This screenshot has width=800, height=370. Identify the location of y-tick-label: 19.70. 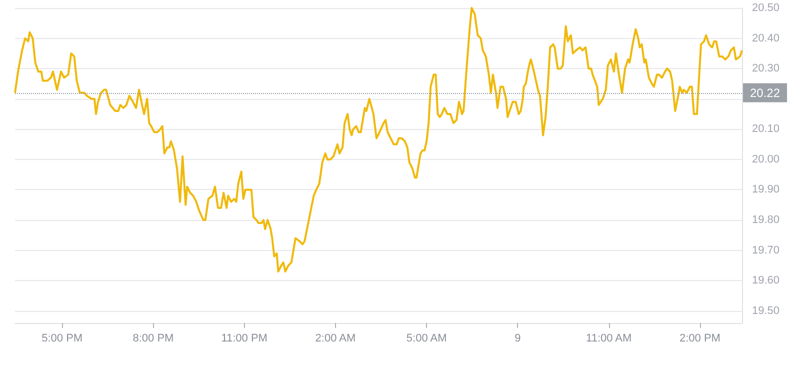
(766, 250).